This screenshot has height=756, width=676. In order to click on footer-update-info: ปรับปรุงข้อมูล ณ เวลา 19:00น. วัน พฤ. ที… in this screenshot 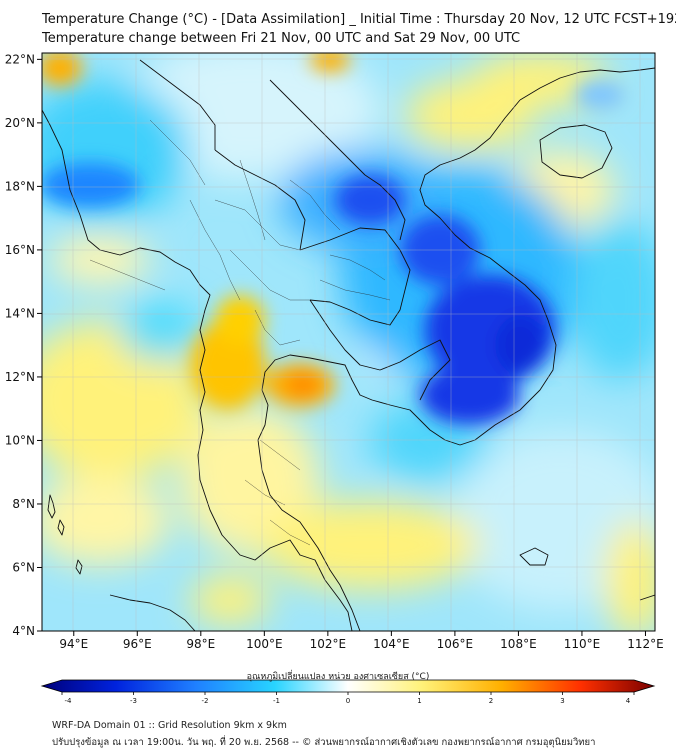, I will do `click(324, 742)`.